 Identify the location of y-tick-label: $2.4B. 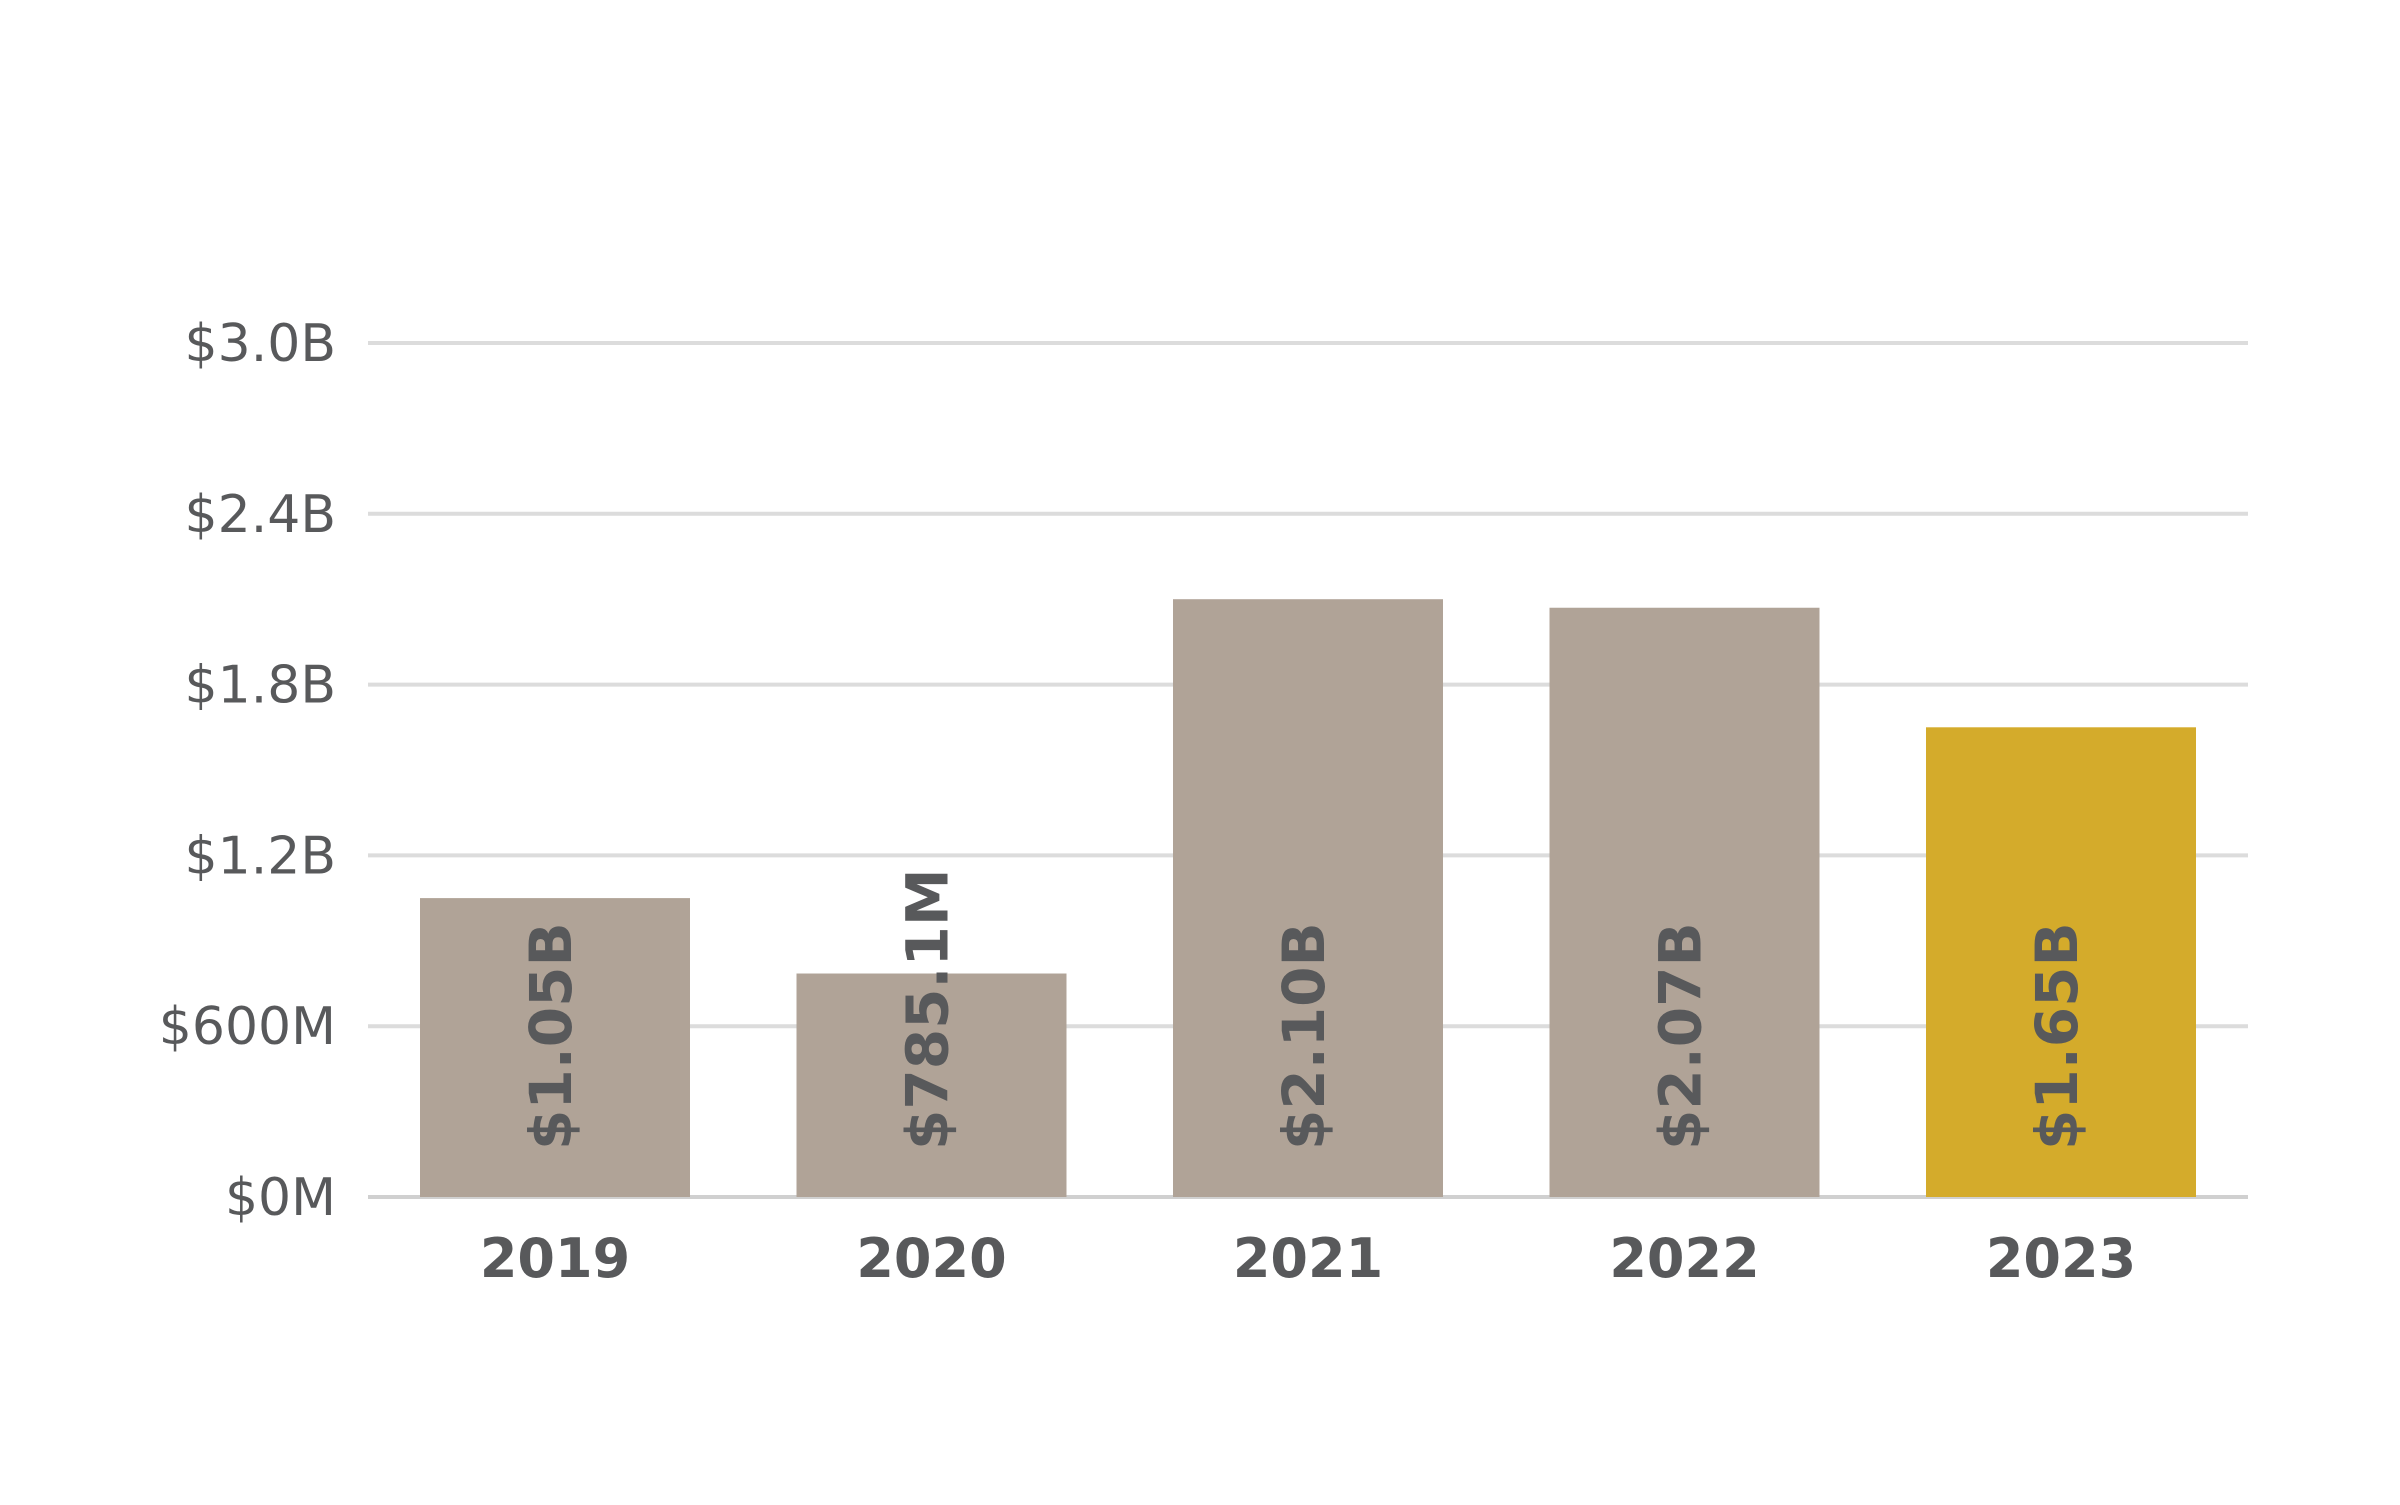
(260, 515).